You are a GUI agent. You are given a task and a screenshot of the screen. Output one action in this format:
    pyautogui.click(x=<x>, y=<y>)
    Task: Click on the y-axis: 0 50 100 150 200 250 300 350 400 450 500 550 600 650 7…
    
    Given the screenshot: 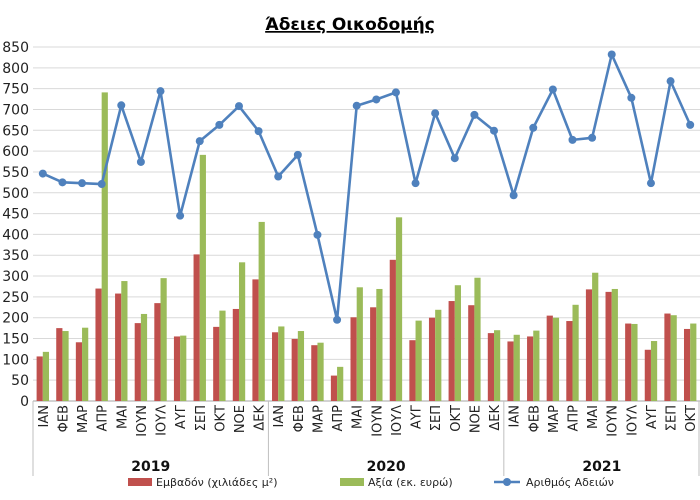 What is the action you would take?
    pyautogui.click(x=15, y=225)
    